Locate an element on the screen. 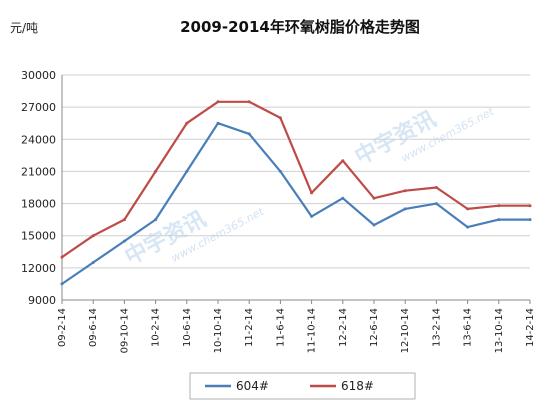 Image resolution: width=550 pixels, height=407 pixels. y-tick-label: 9000 is located at coordinates (42, 300).